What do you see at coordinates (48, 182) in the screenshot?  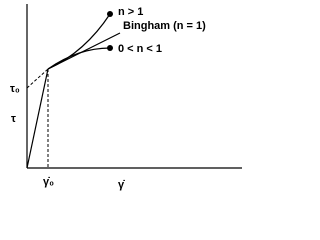 I see `critical-rate-label: γ̇₀` at bounding box center [48, 182].